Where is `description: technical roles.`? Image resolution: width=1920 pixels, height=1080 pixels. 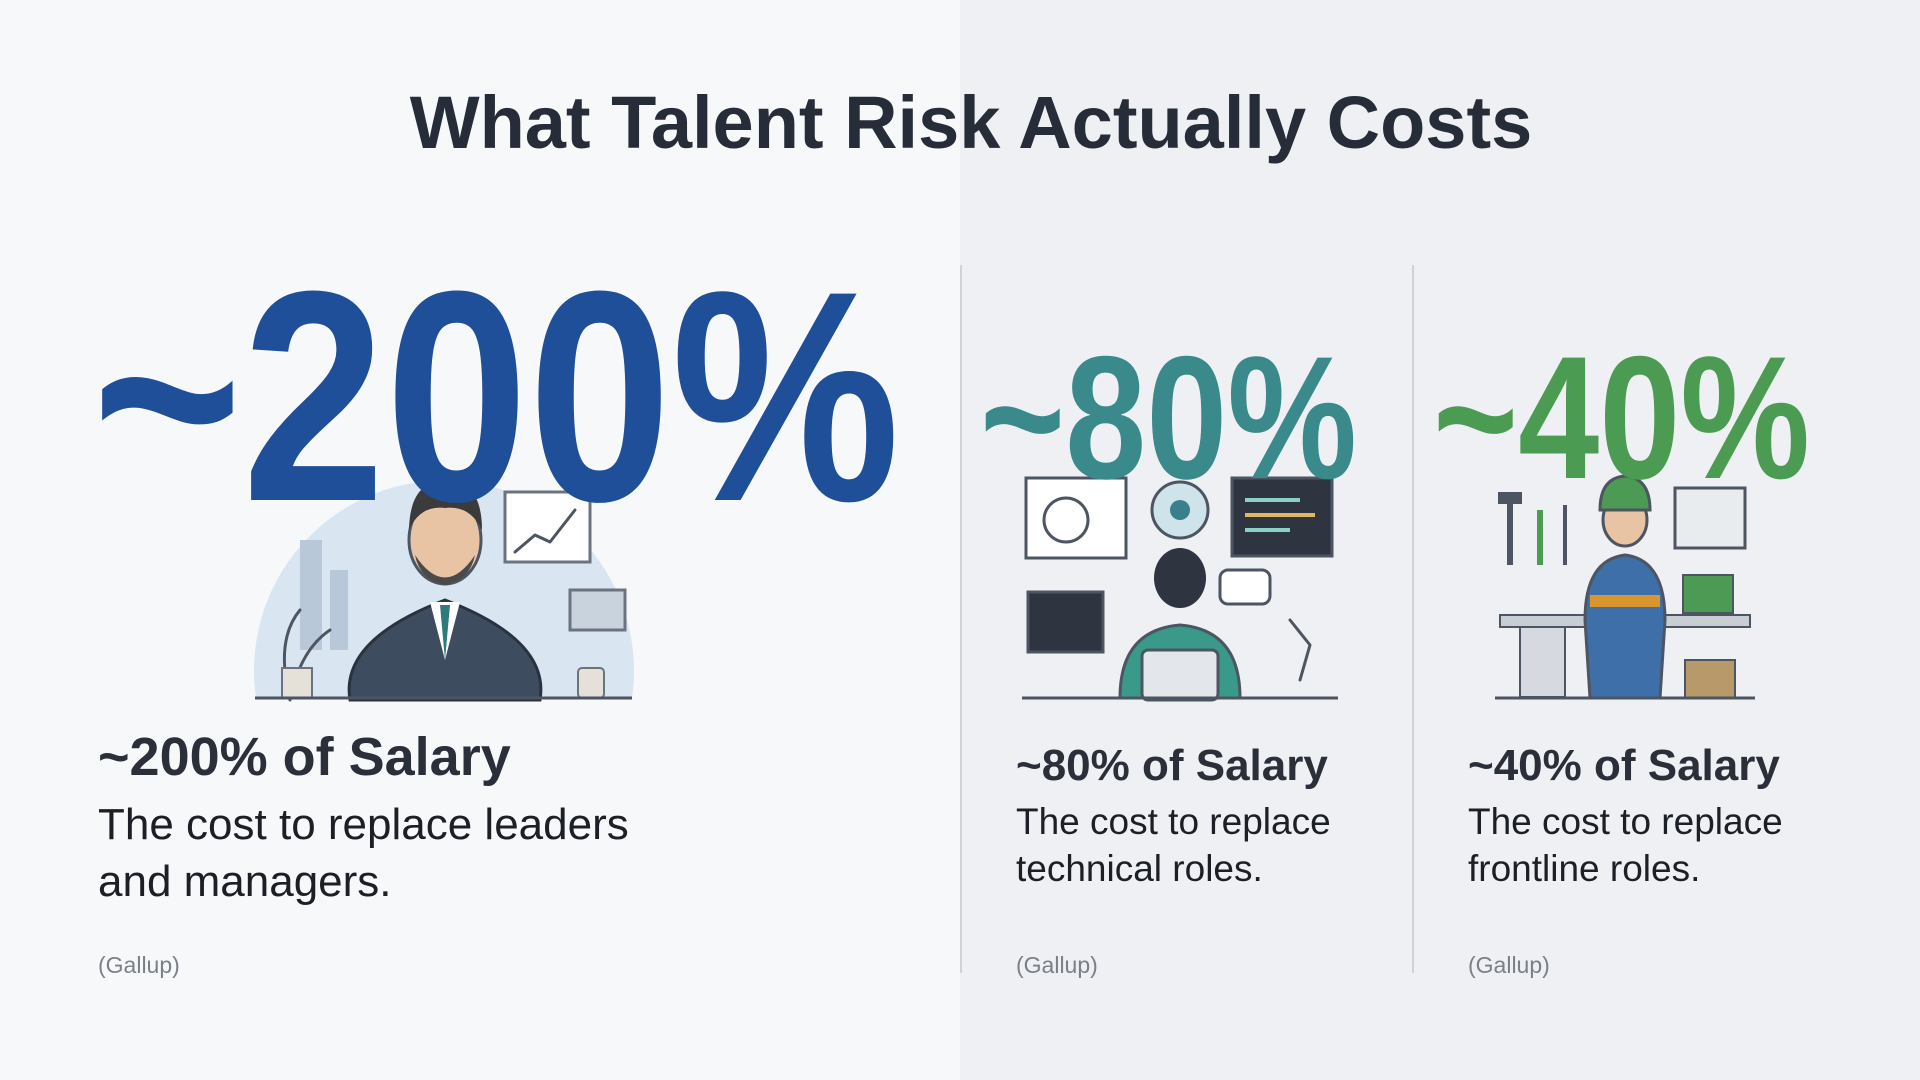 description: technical roles. is located at coordinates (1139, 868).